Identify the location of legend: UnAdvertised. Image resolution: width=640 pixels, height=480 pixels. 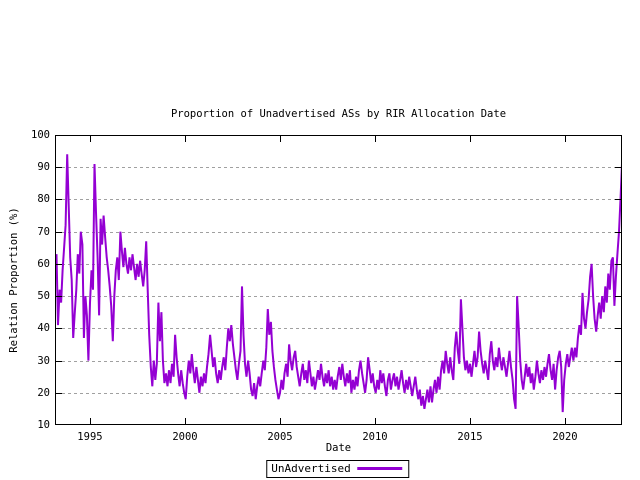
(338, 469).